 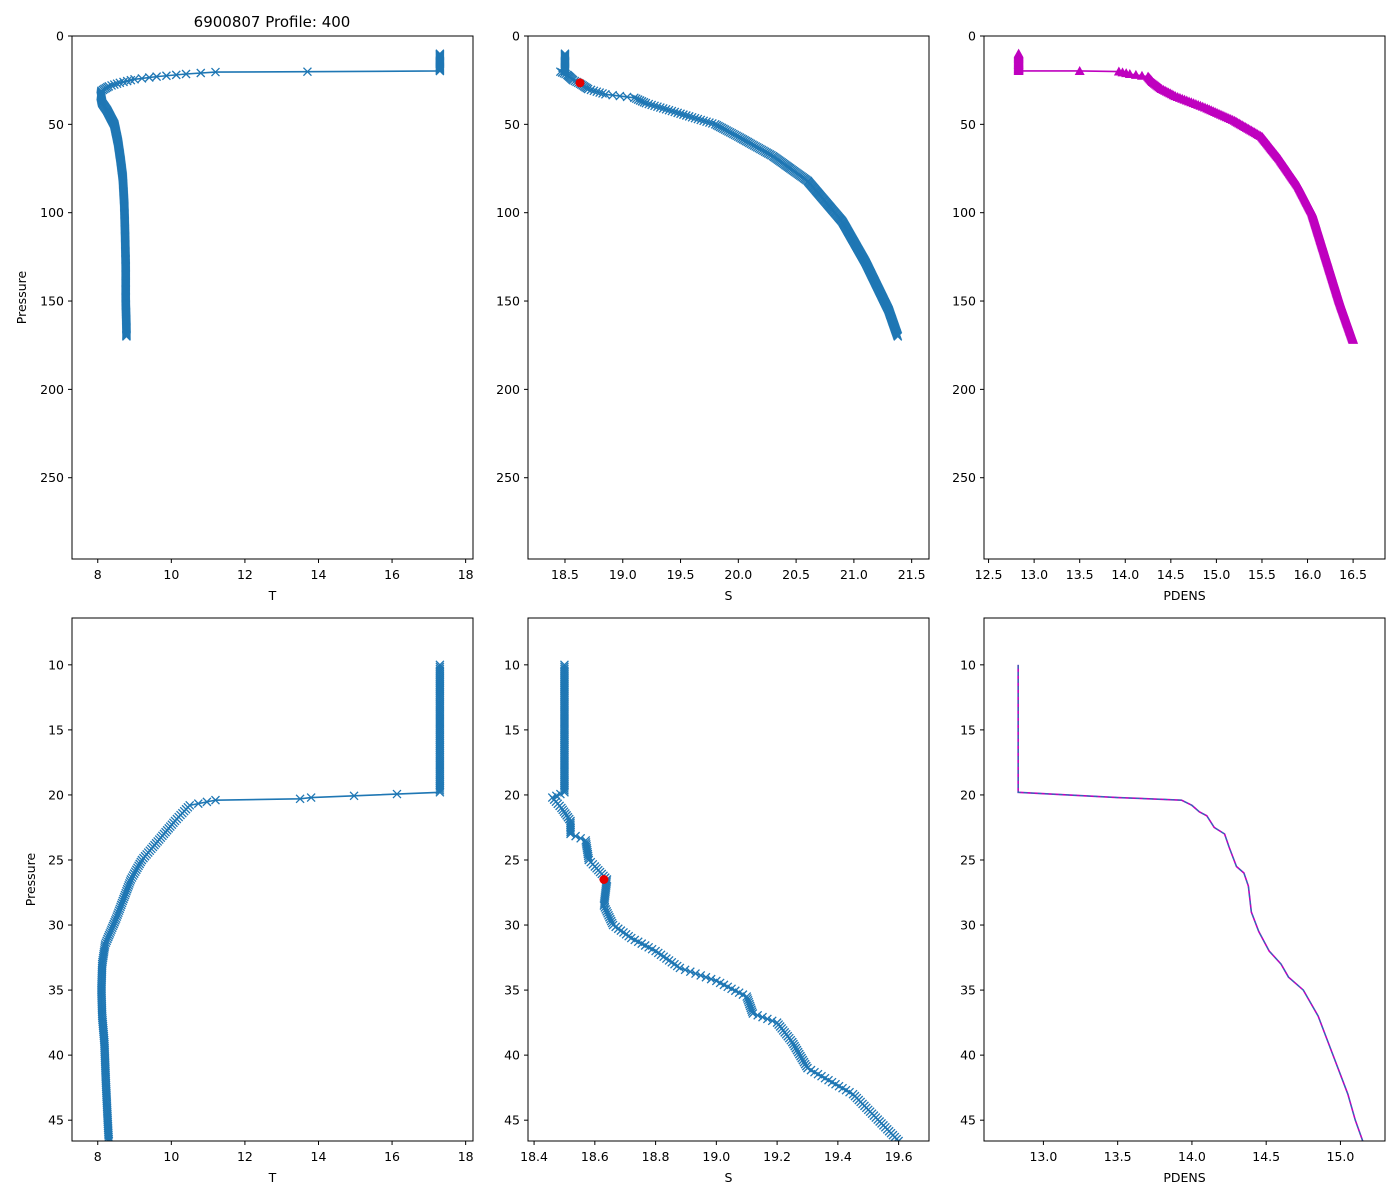 What do you see at coordinates (272, 22) in the screenshot?
I see `figure-title: 6900807 Profile: 400` at bounding box center [272, 22].